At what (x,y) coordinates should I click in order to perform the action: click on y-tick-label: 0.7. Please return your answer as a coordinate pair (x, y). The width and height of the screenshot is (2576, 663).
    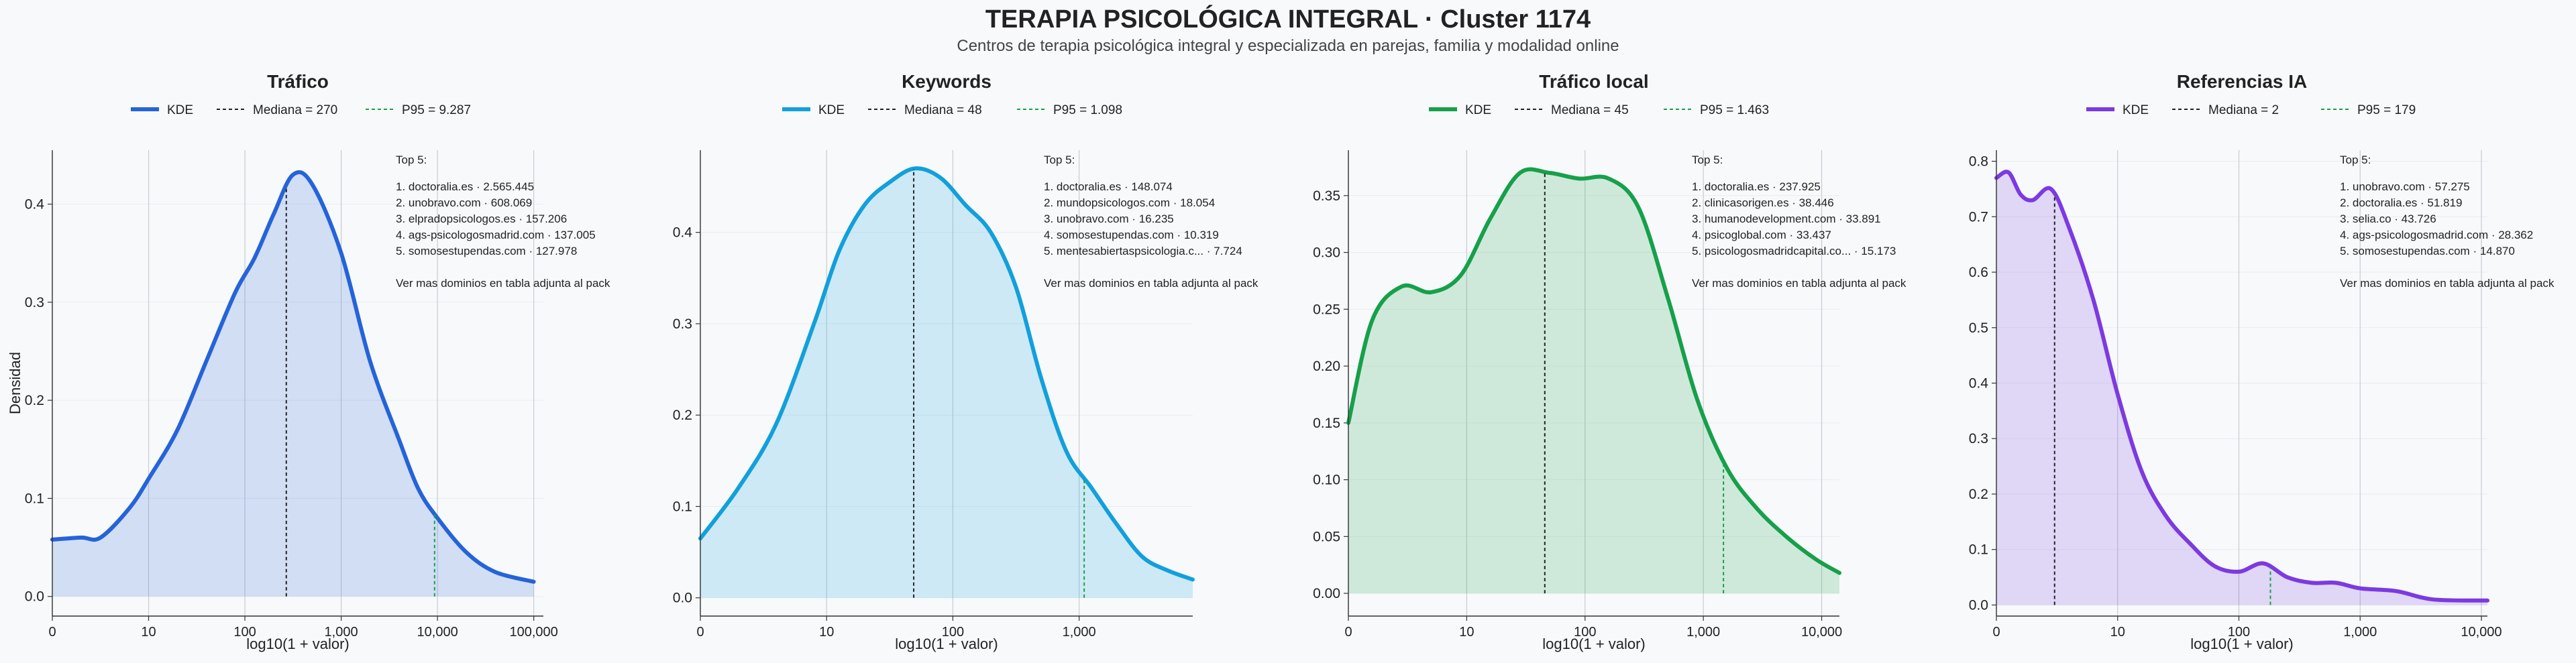
    Looking at the image, I should click on (1978, 217).